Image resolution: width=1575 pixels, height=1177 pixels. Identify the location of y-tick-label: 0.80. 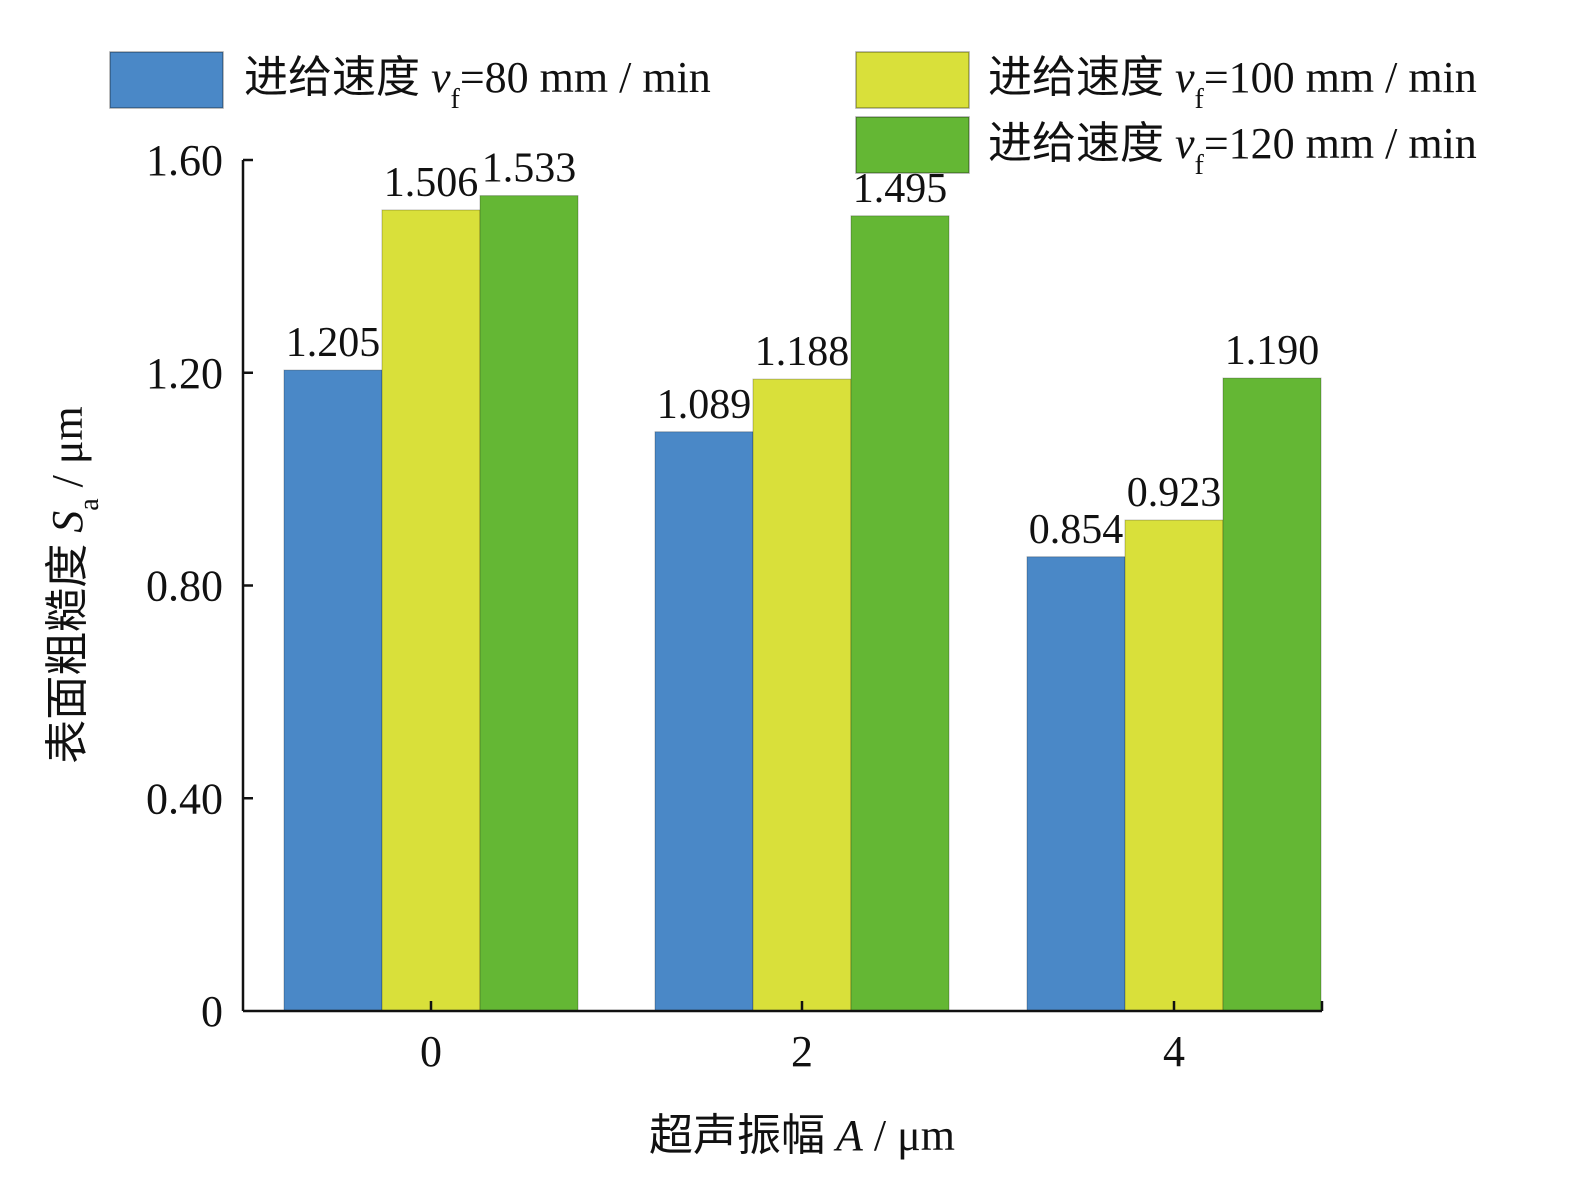
(184, 586).